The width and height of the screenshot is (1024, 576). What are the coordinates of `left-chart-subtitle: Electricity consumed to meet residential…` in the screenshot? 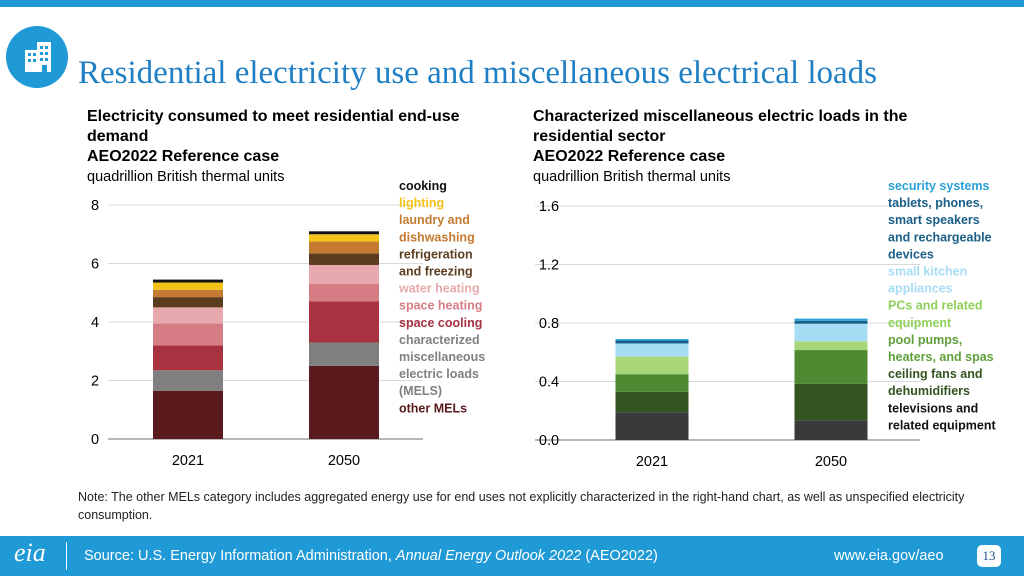 It's located at (273, 137).